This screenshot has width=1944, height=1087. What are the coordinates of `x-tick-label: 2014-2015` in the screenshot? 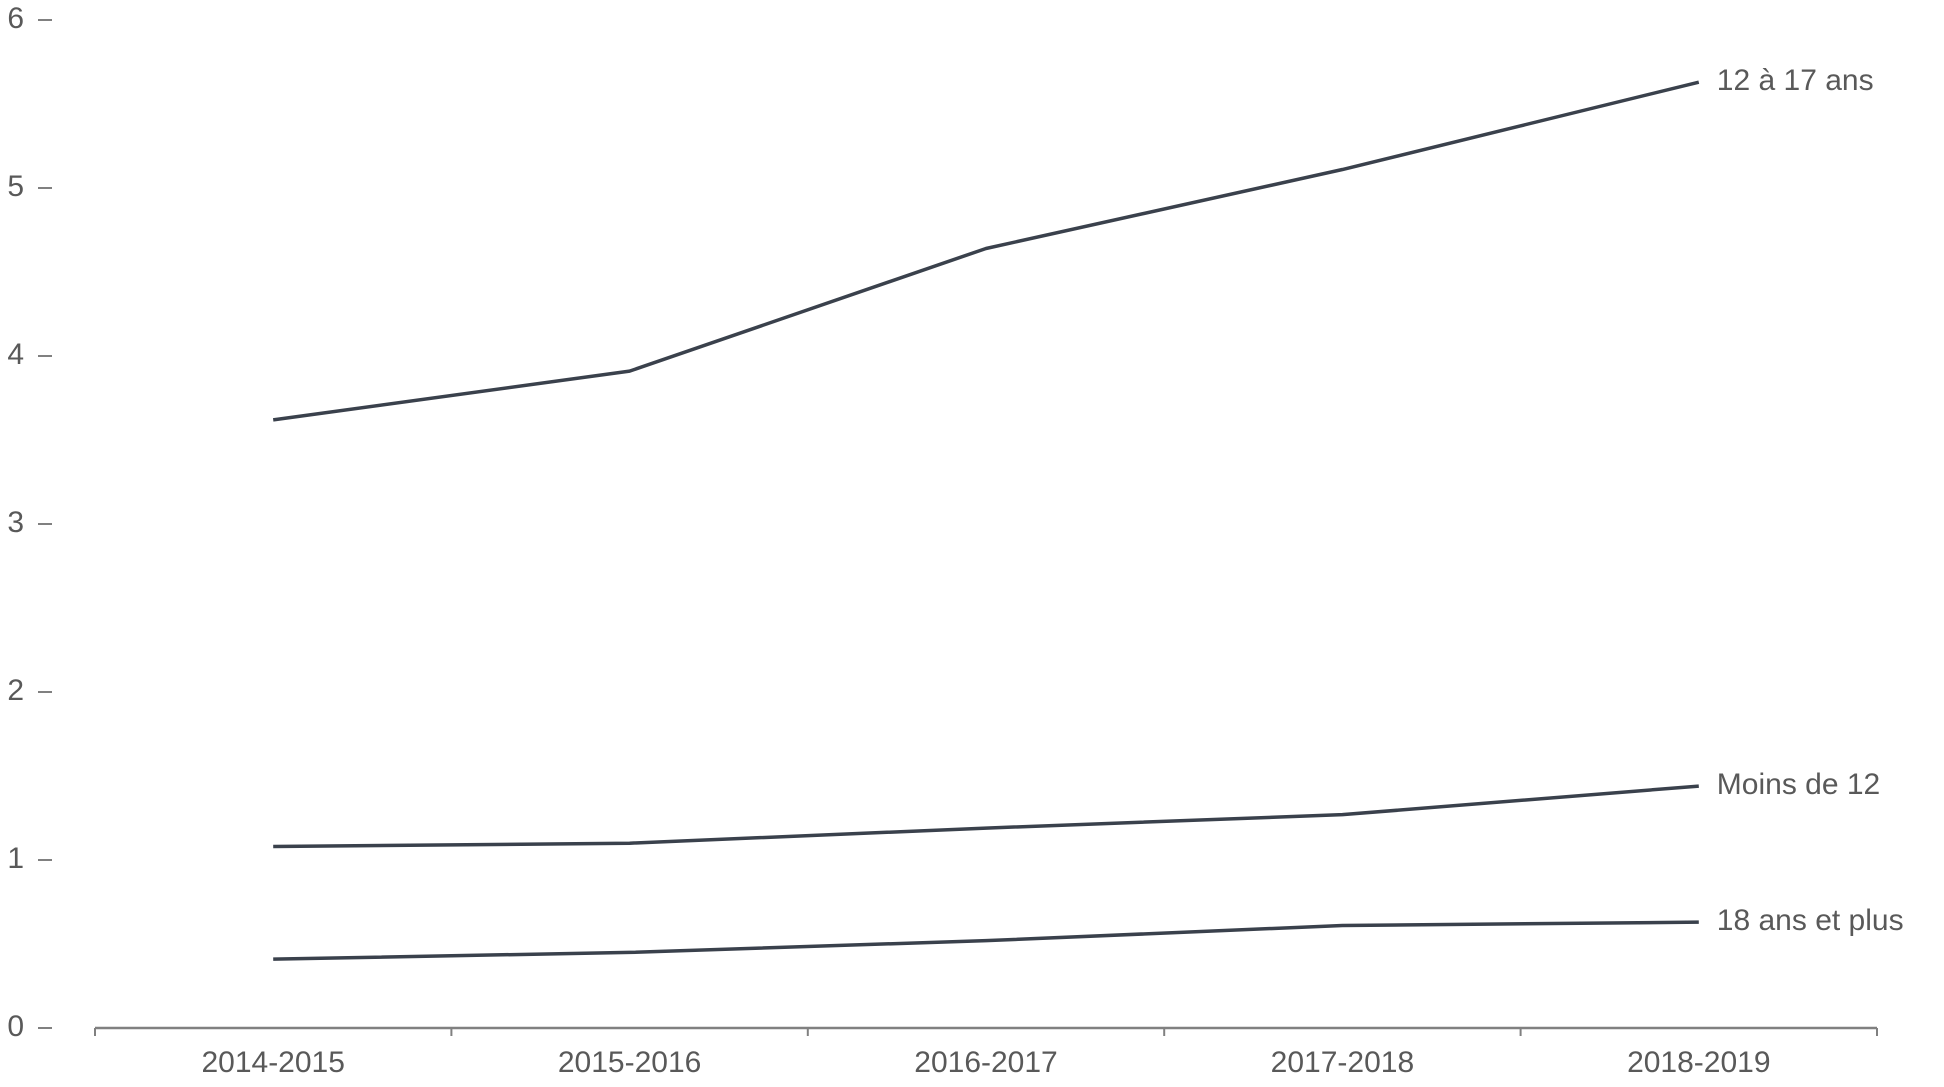 It's located at (272, 1062).